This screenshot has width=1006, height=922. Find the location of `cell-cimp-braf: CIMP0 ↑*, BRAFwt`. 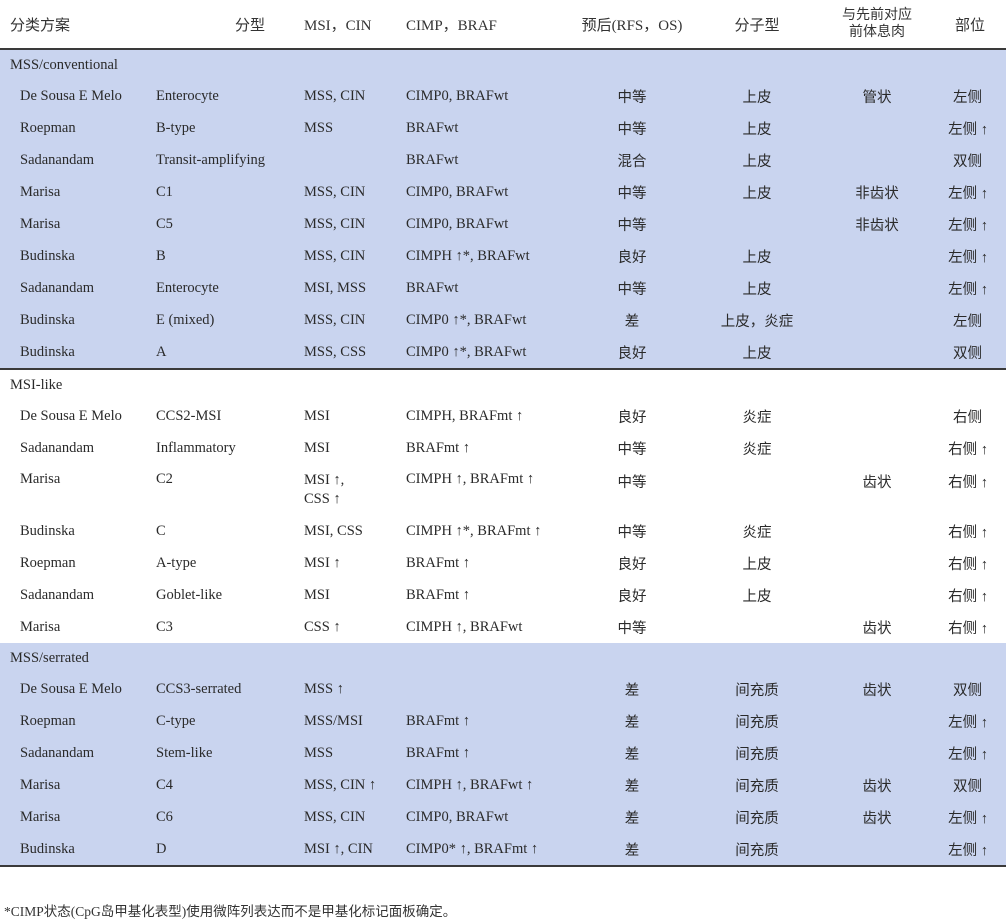

cell-cimp-braf: CIMP0 ↑*, BRAFwt is located at coordinates (466, 319).